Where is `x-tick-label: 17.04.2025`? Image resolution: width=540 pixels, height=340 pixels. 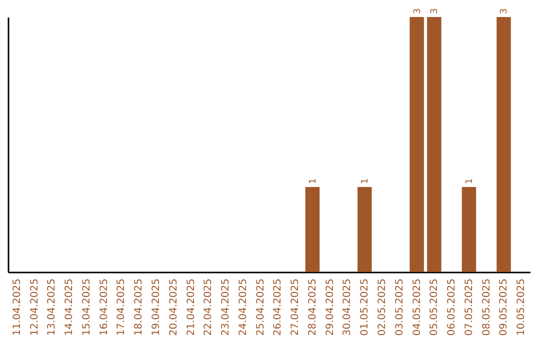
x-tick-label: 17.04.2025 is located at coordinates (122, 307).